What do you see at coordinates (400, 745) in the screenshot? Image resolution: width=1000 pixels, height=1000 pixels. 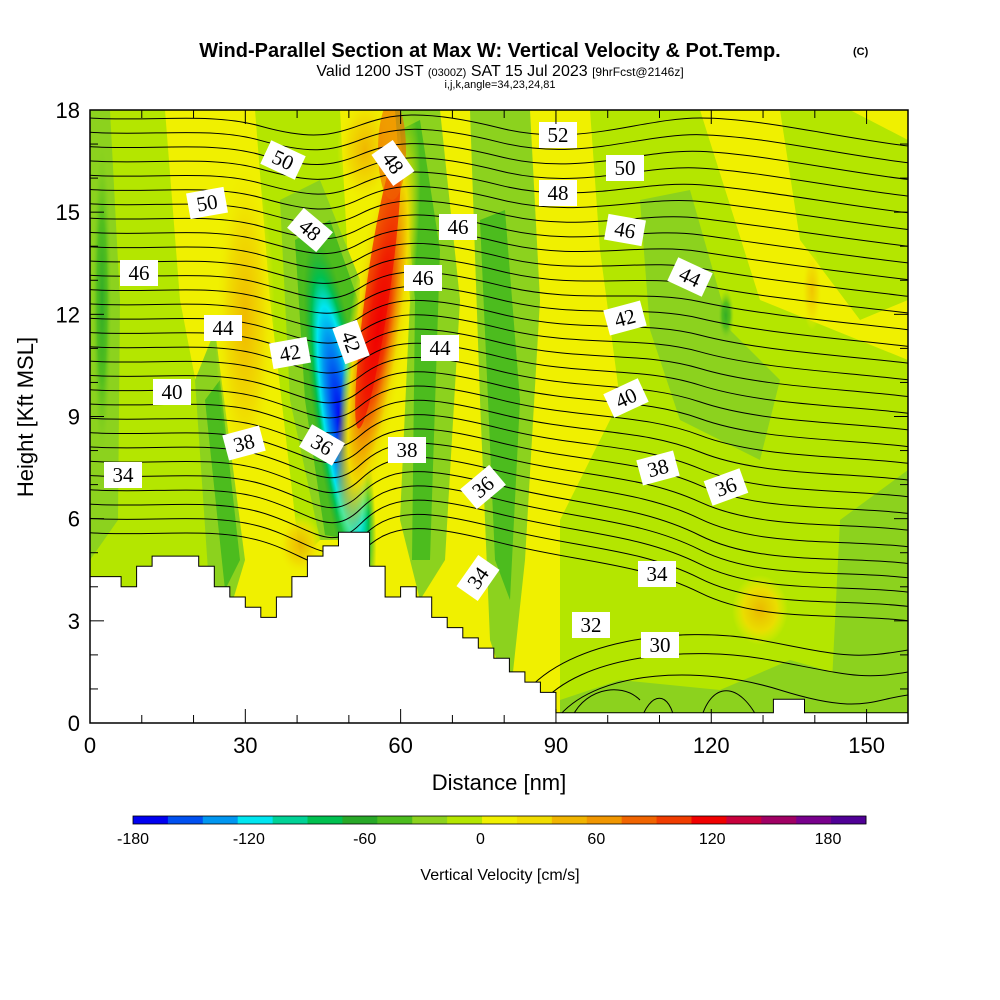 I see `x-tick-label: 60` at bounding box center [400, 745].